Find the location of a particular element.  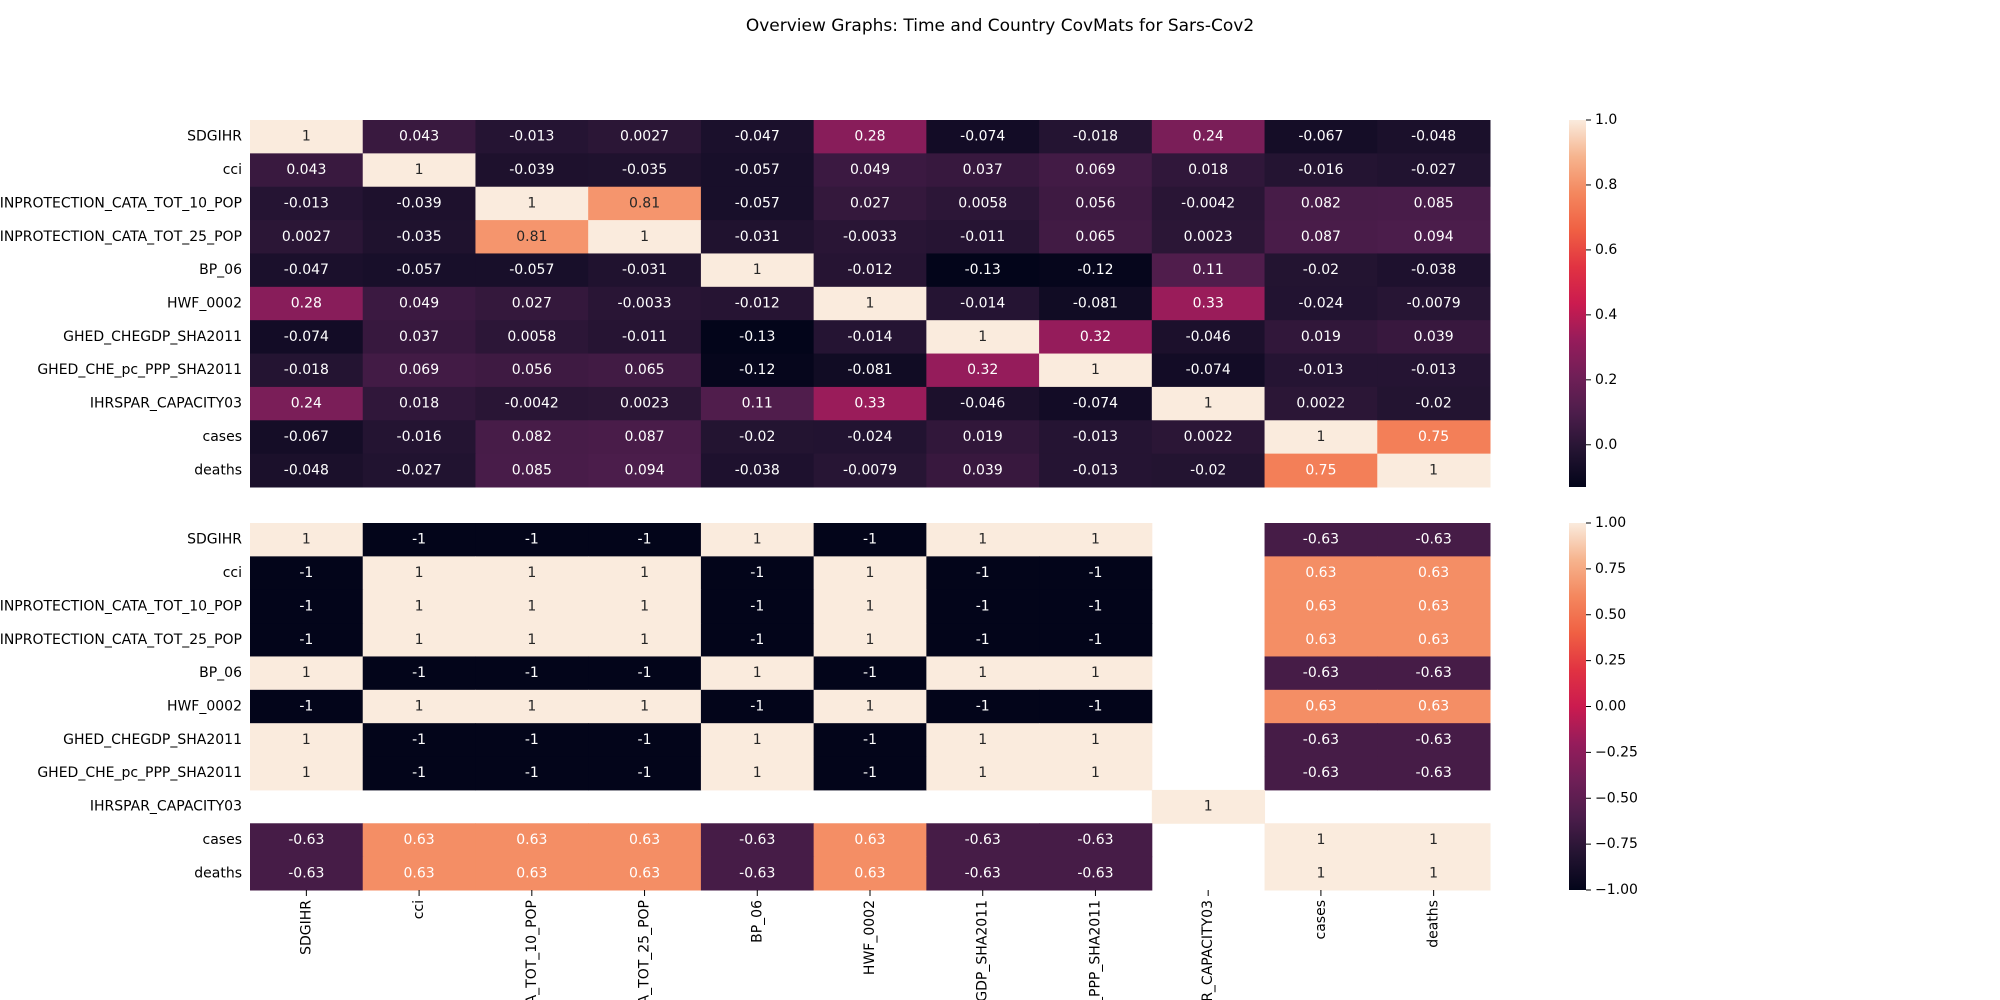

cell-label: 0.039 is located at coordinates (1434, 337).